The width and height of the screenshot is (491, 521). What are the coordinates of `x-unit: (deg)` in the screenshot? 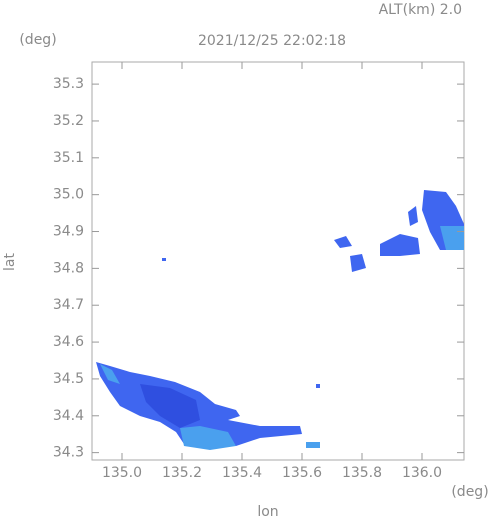 It's located at (469, 492).